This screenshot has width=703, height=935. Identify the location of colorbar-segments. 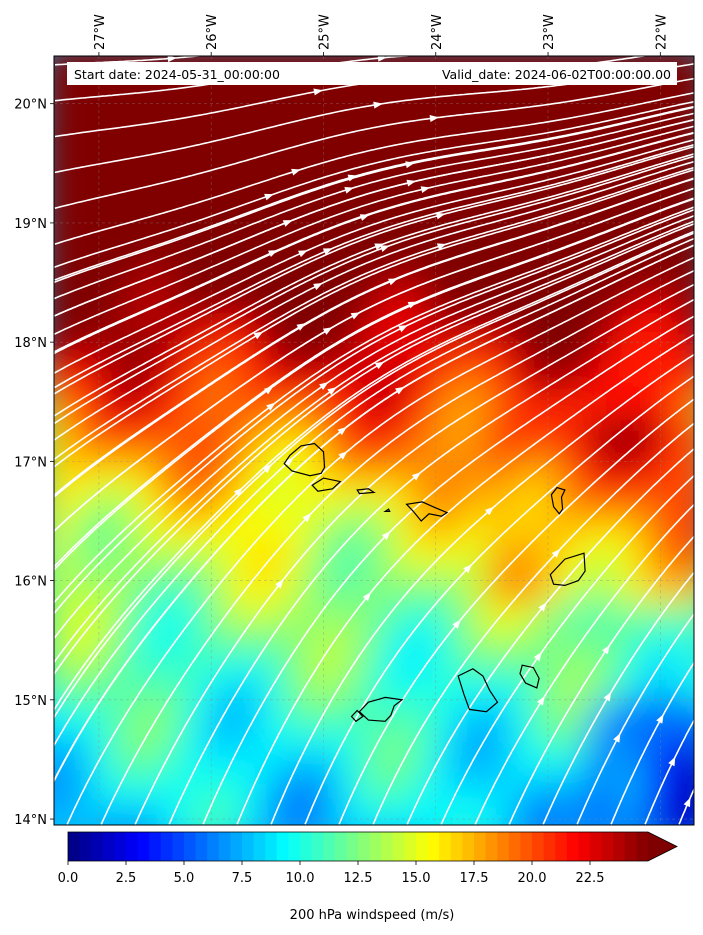
(358, 846).